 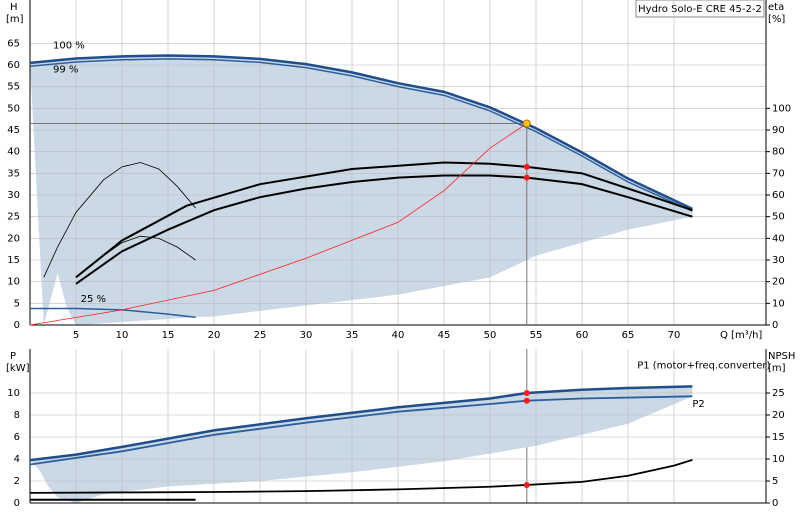 I want to click on y2-tick-label: 100, so click(x=781, y=108).